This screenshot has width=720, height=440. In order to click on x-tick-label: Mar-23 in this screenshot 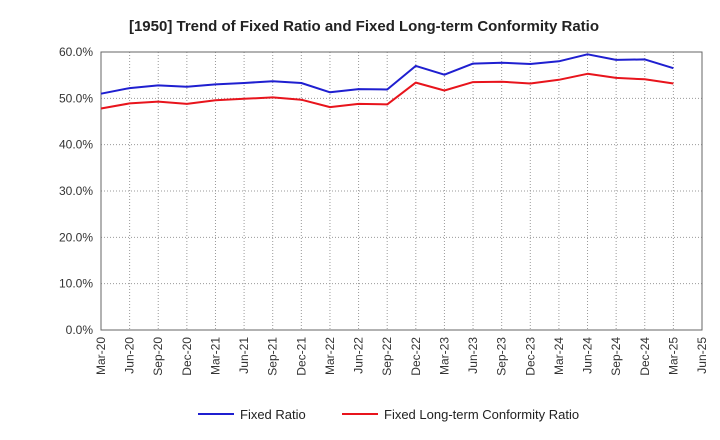, I will do `click(444, 356)`.